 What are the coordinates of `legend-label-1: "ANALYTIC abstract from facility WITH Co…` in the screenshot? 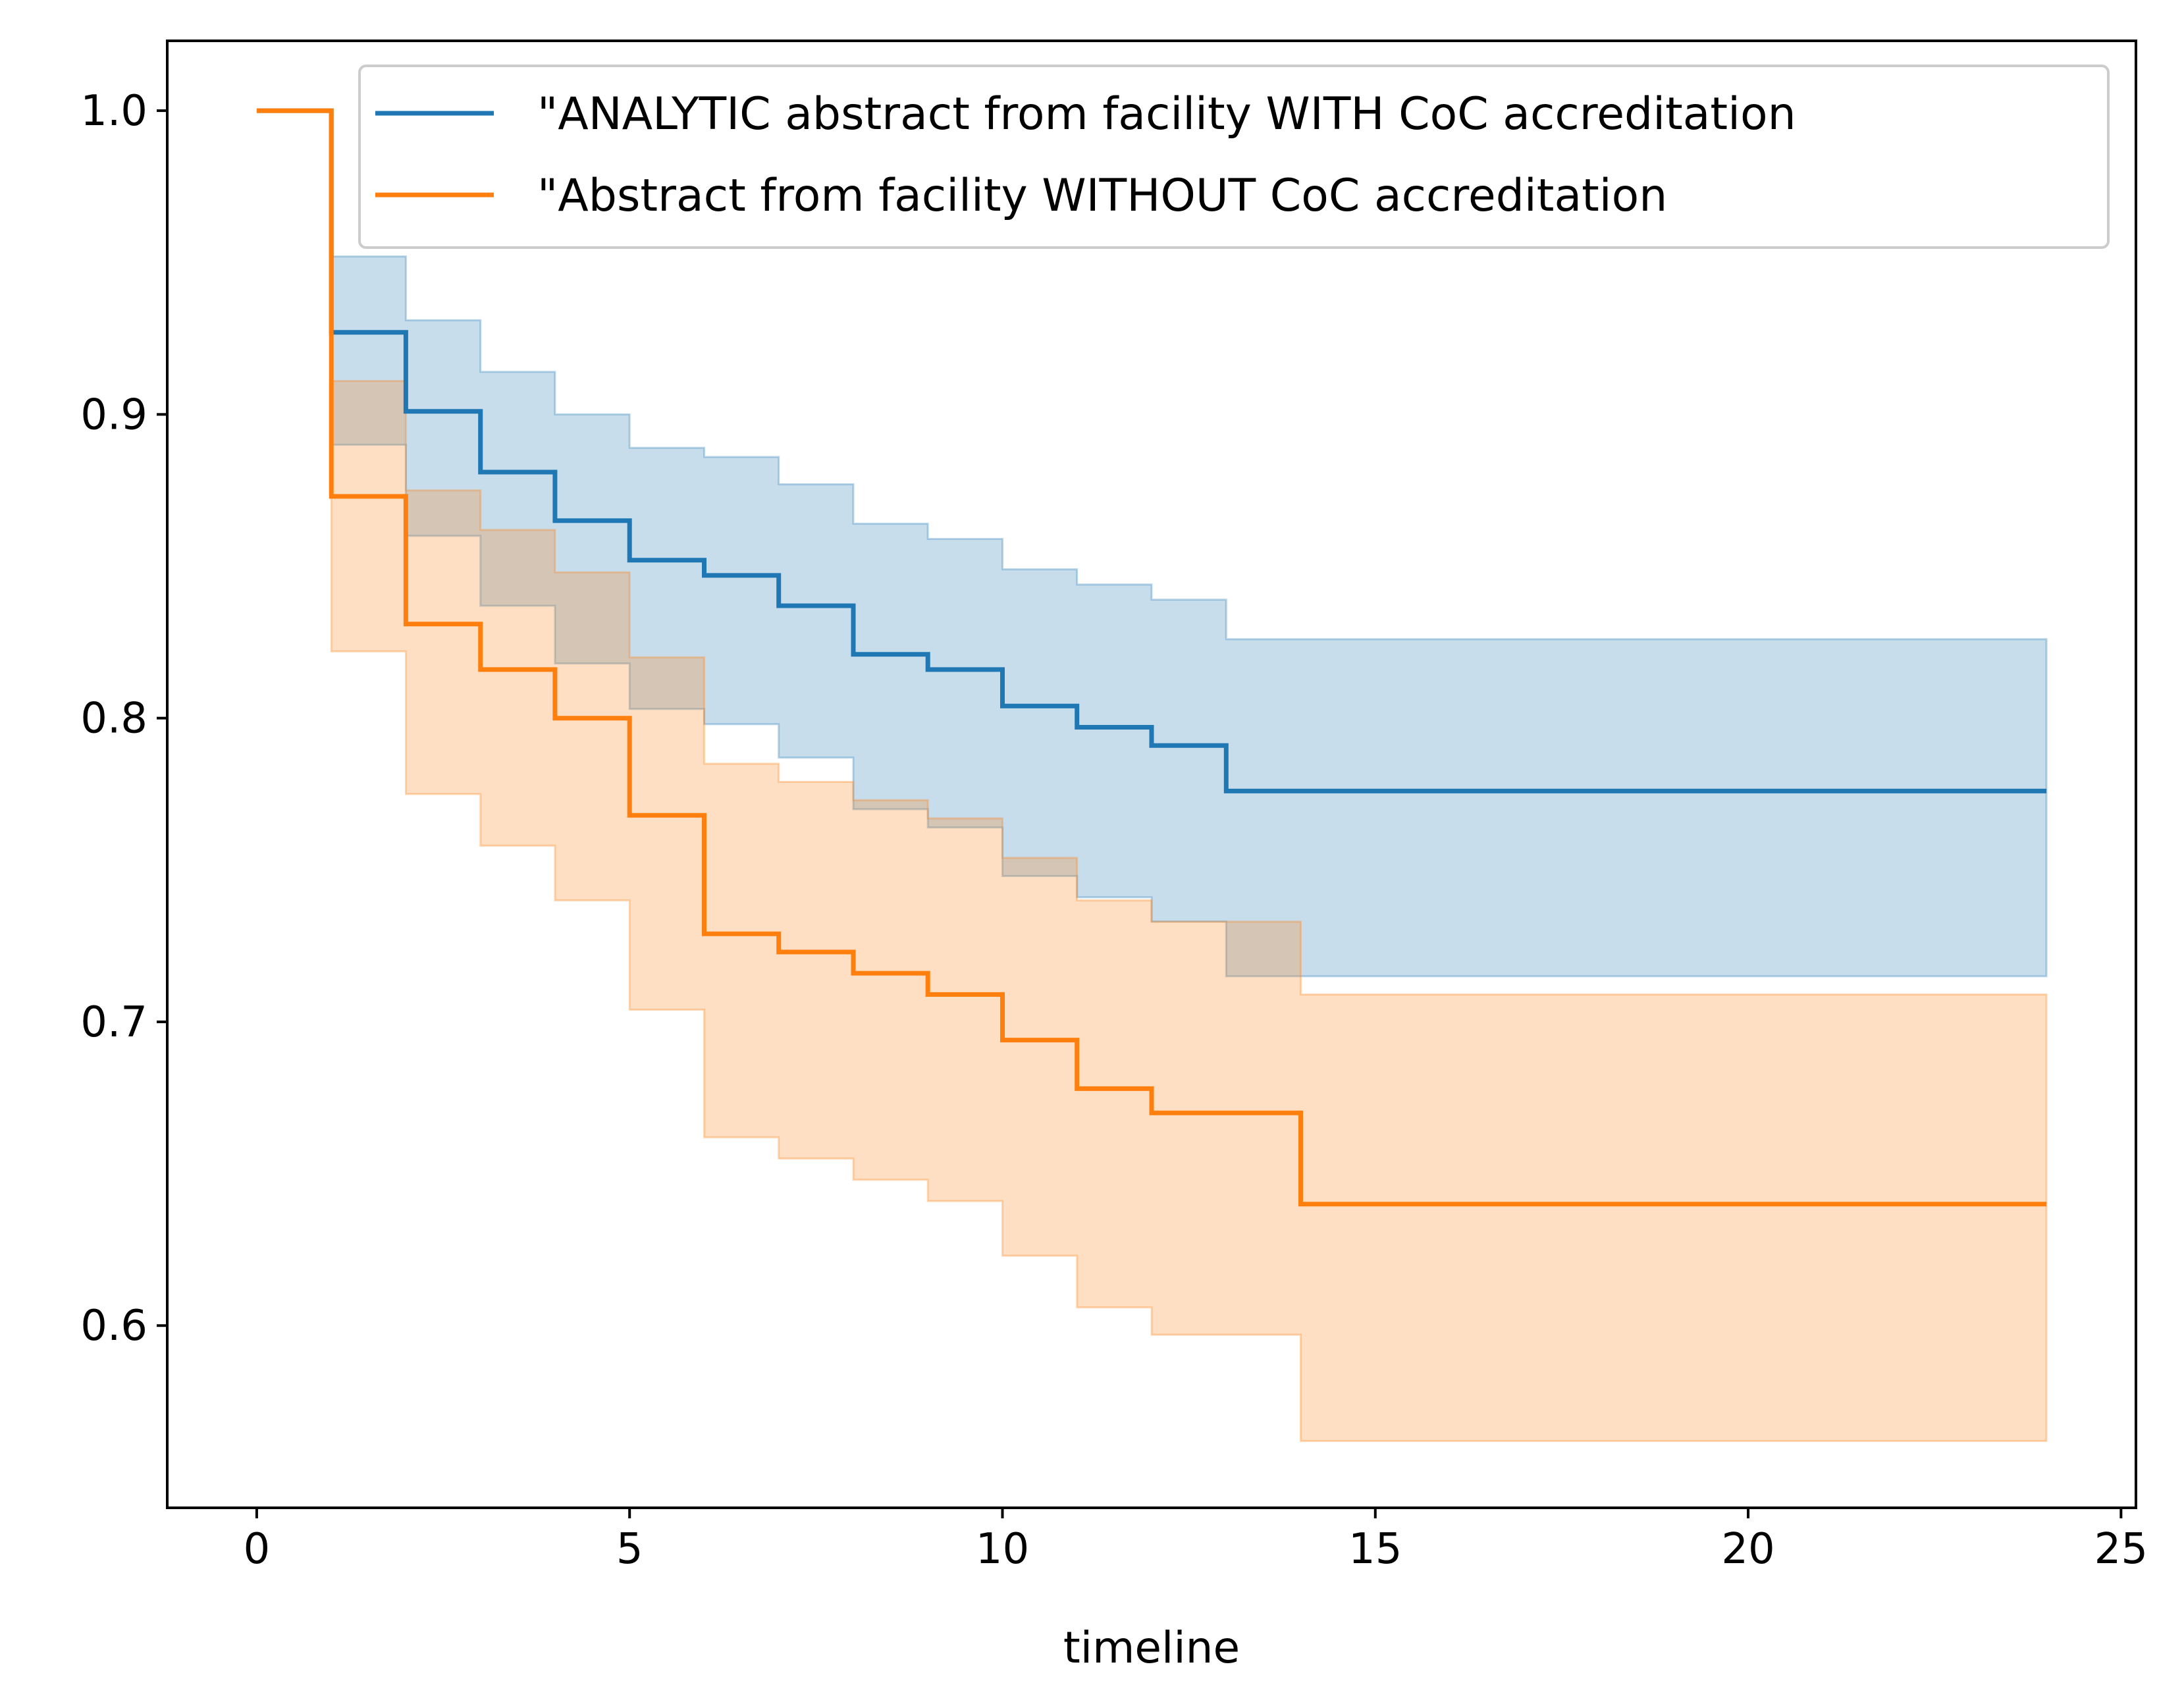 It's located at (1166, 114).